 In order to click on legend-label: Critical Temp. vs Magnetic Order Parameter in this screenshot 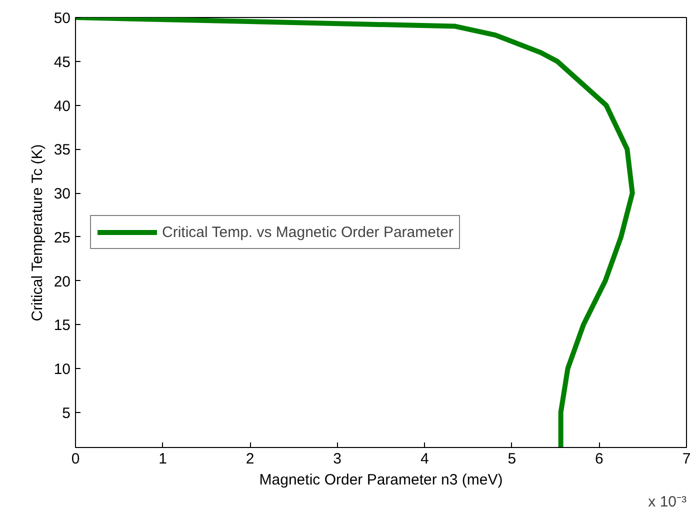, I will do `click(308, 232)`.